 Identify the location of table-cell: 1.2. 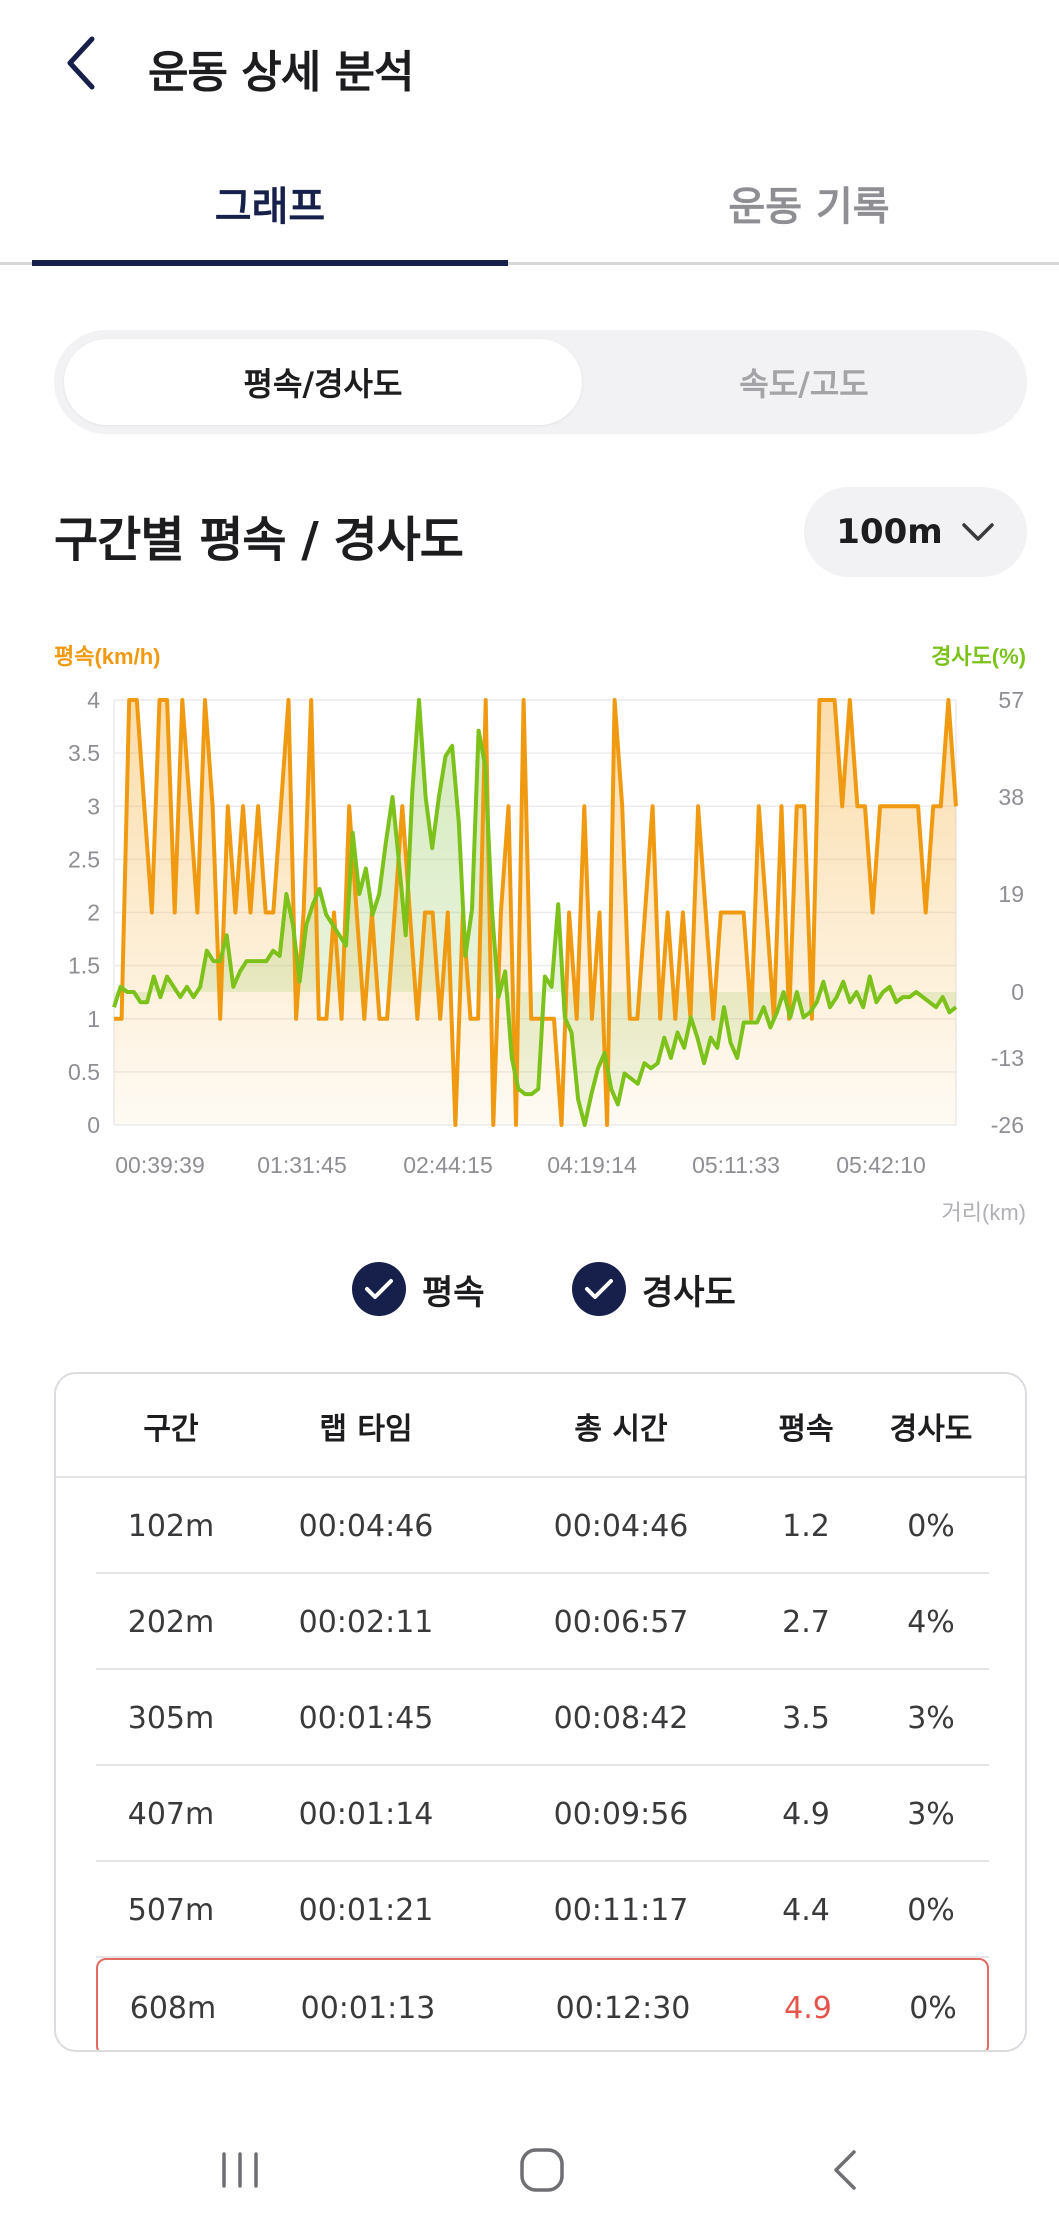
(806, 1526).